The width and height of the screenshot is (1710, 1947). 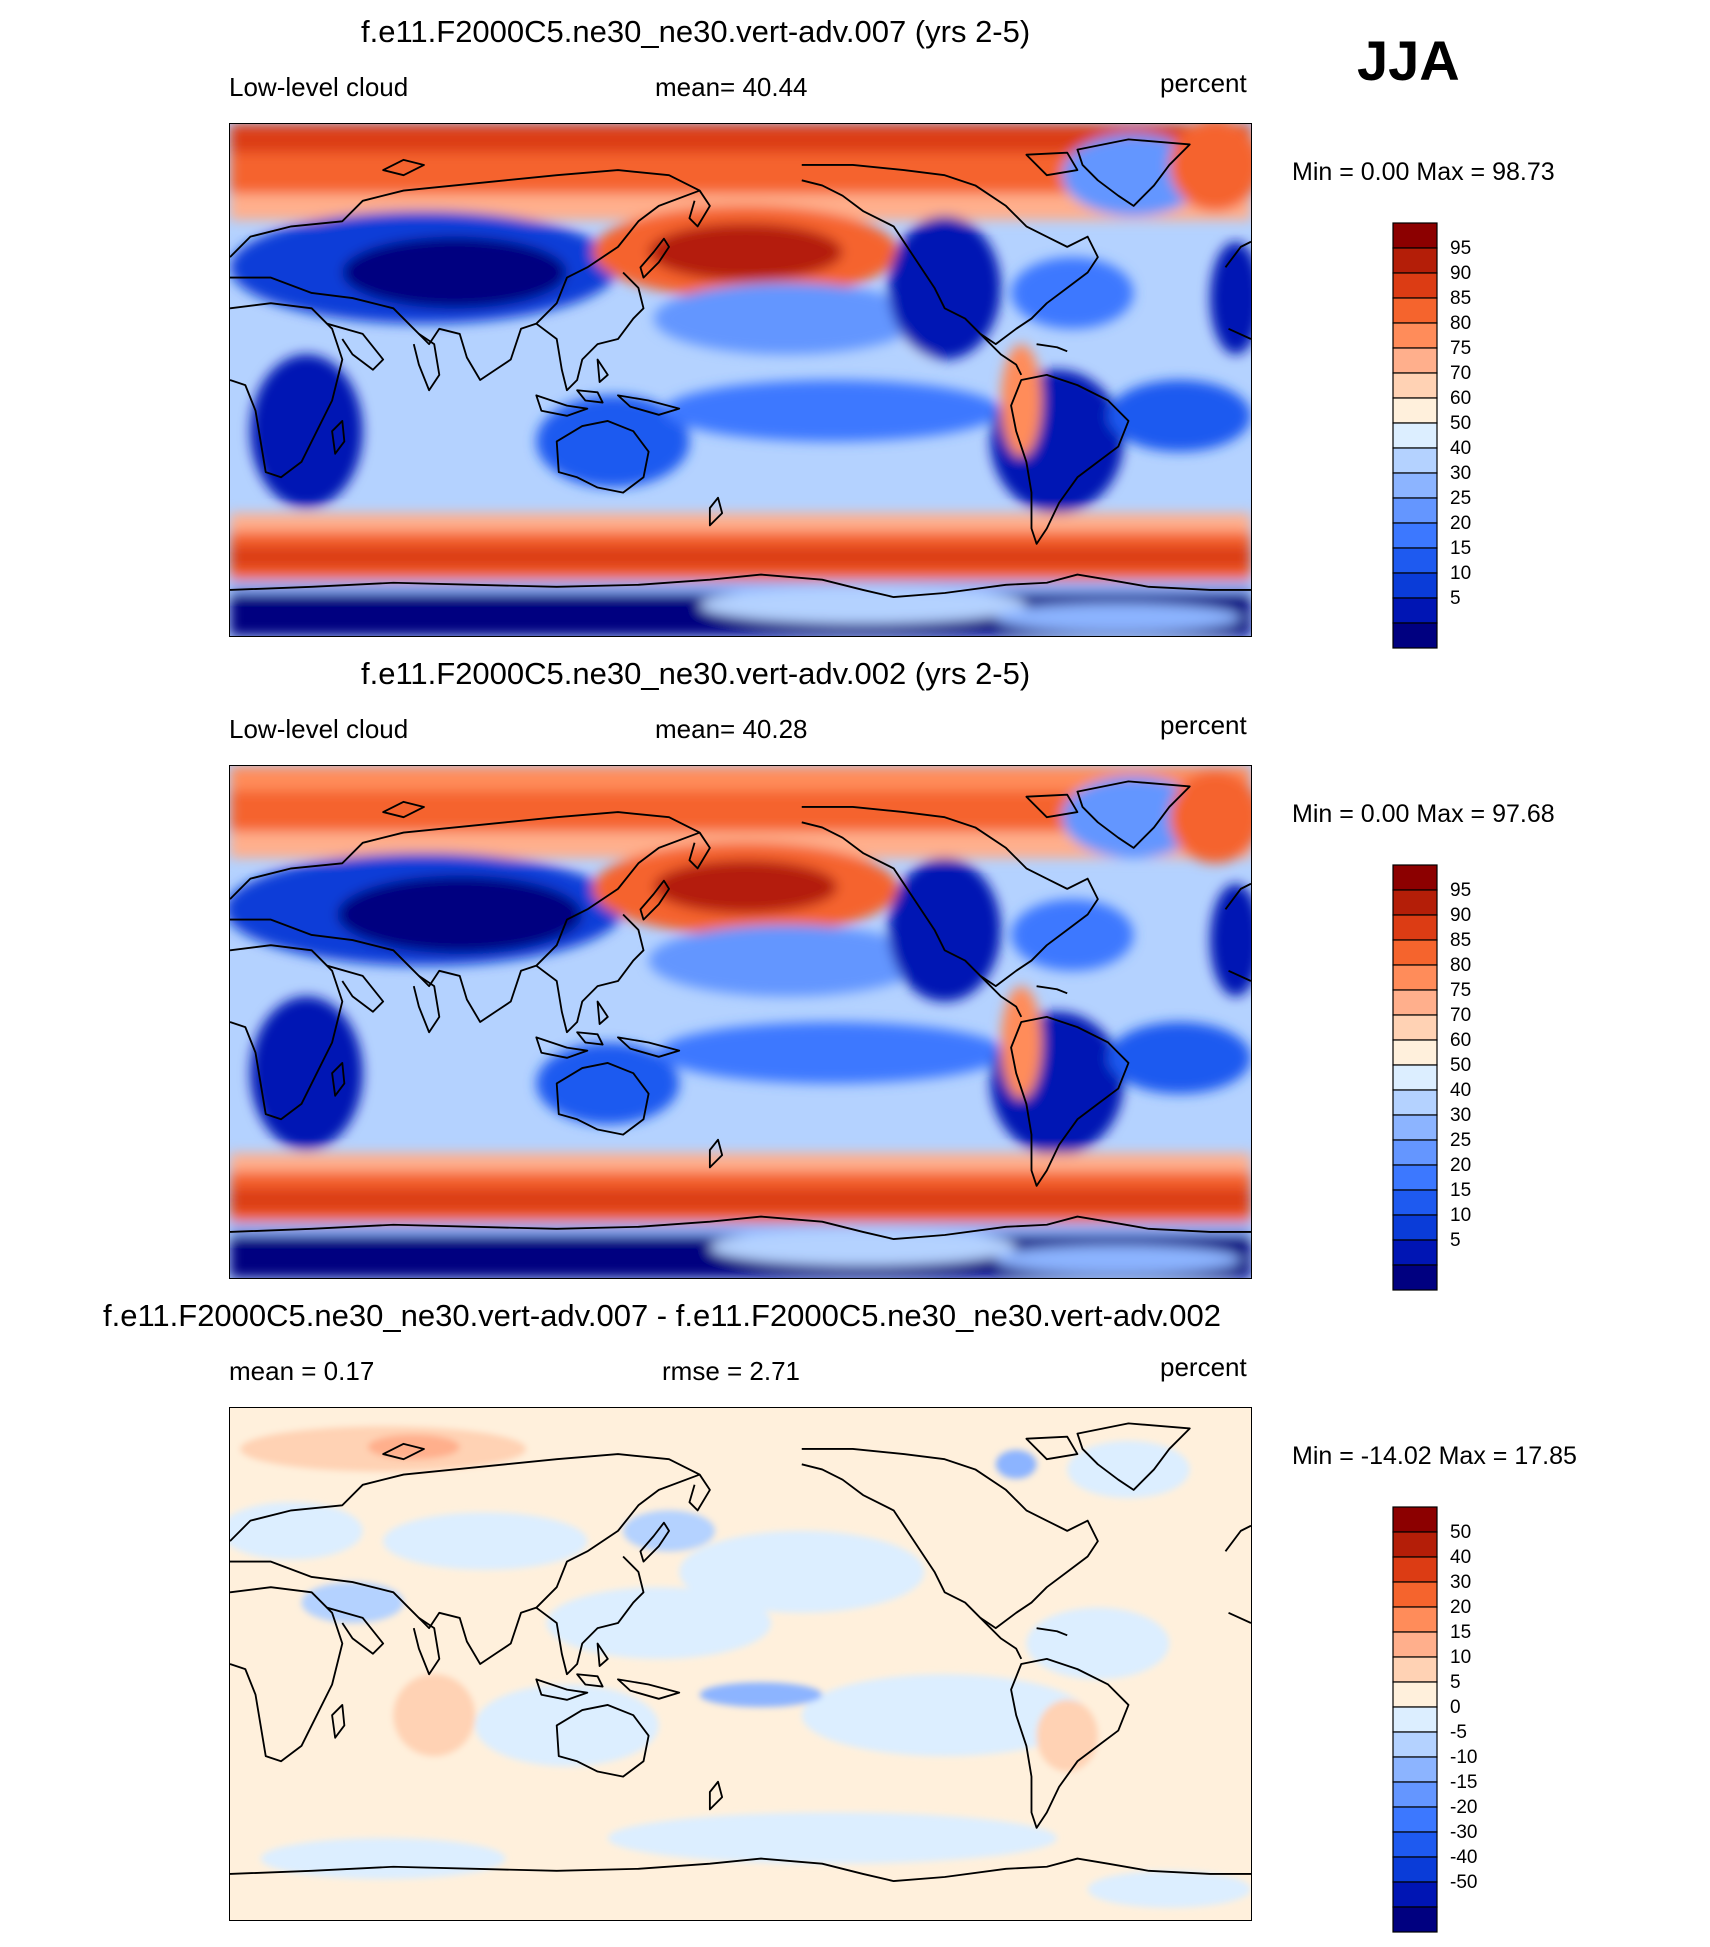 I want to click on panel1-colorbar: 95 90 85 80 75 70 60 50 40 30 25 20 15 10 5, so click(x=1431, y=435).